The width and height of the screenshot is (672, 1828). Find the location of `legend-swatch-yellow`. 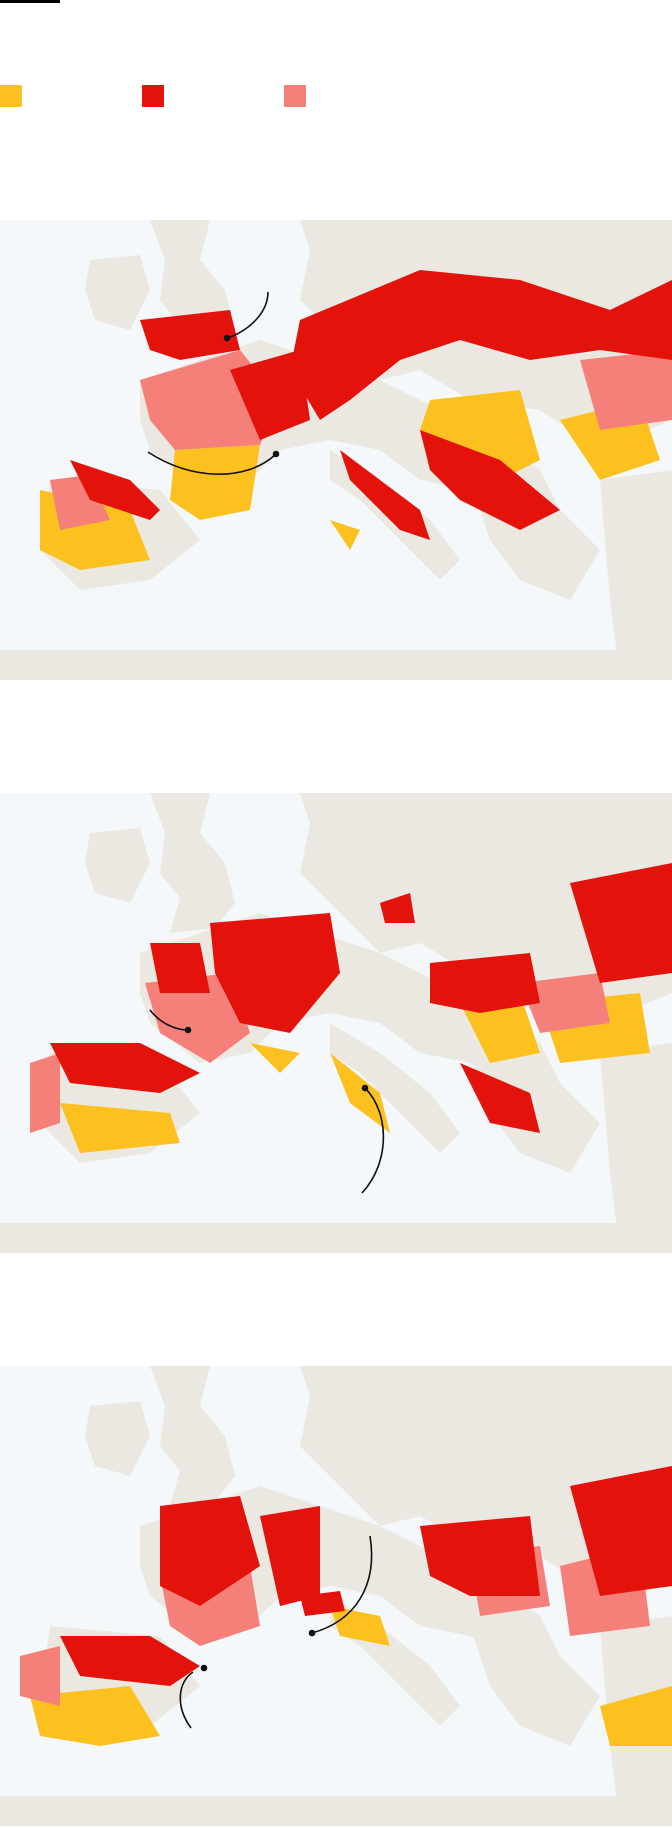

legend-swatch-yellow is located at coordinates (11, 96).